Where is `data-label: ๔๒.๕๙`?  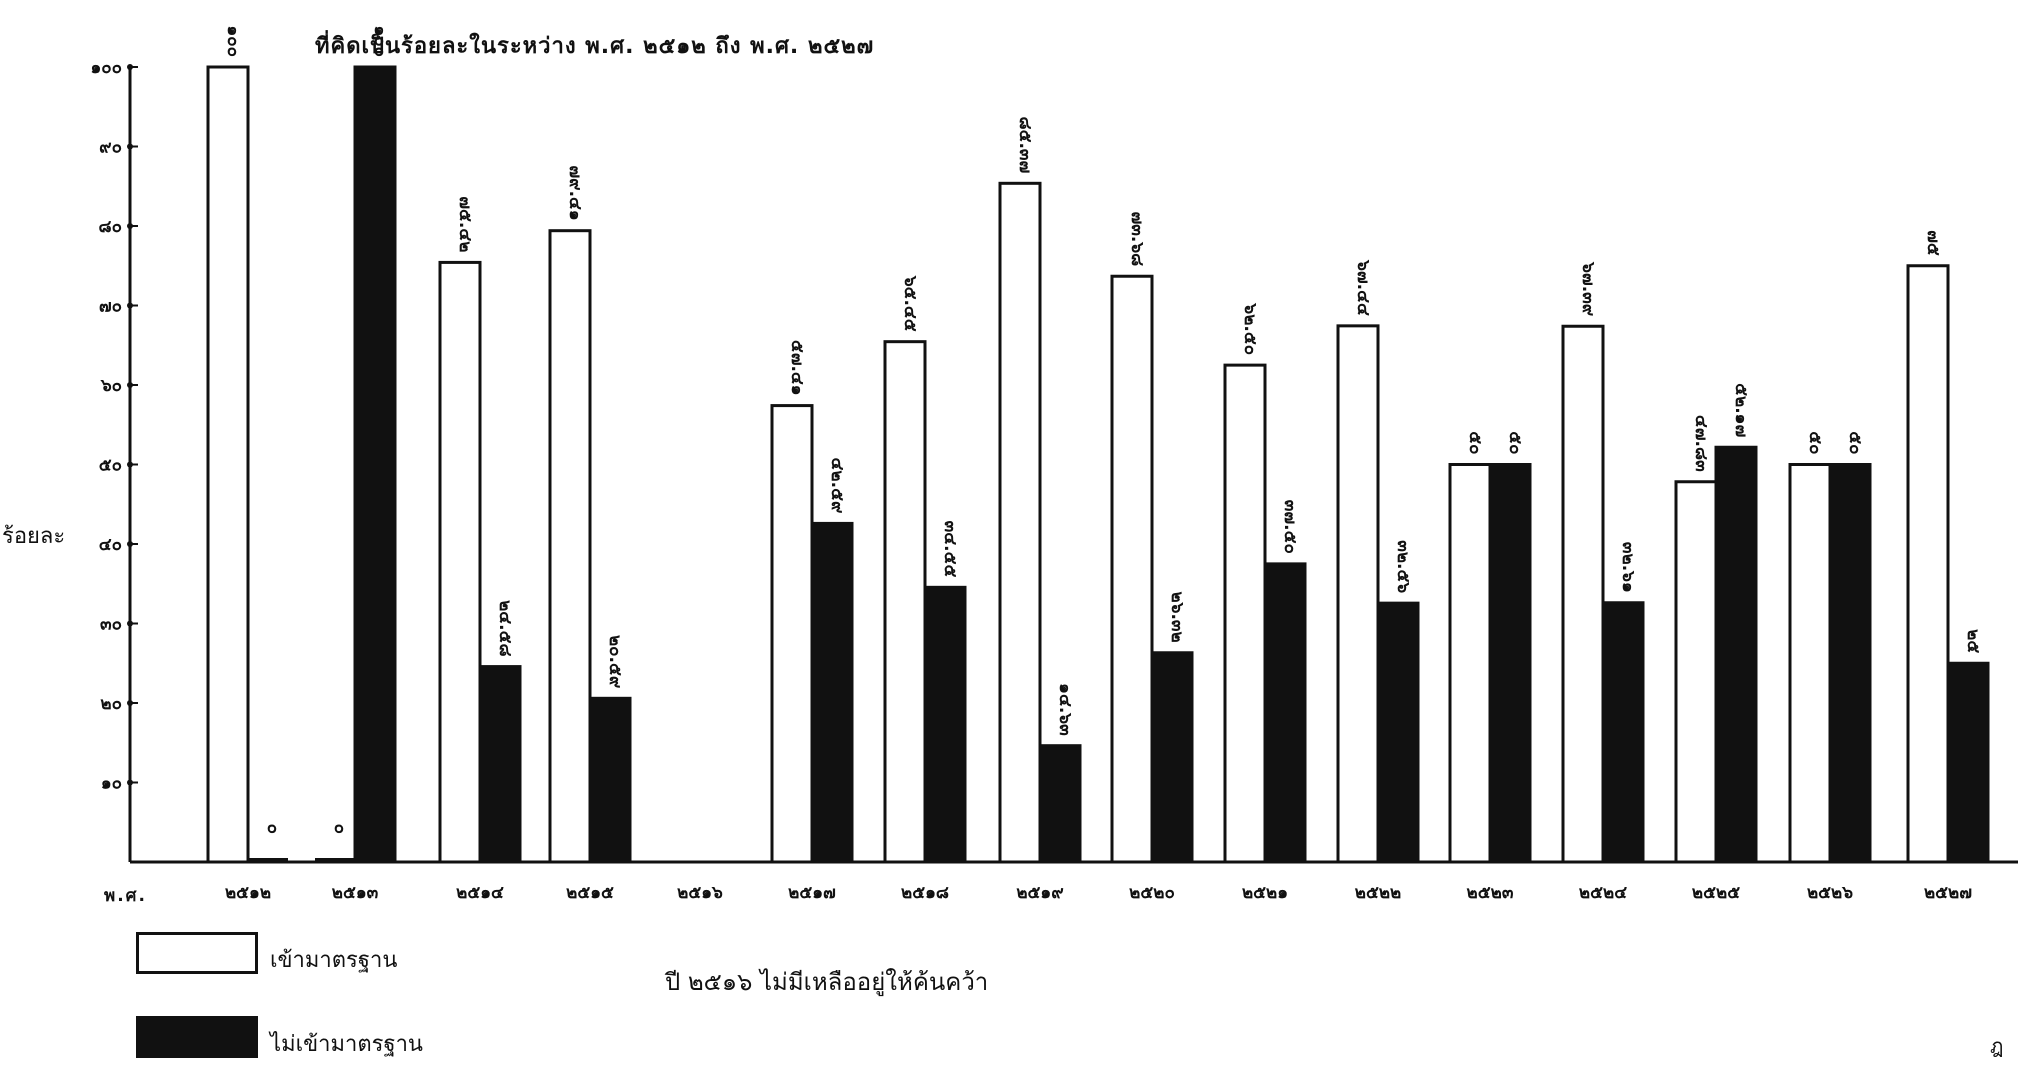
data-label: ๔๒.๕๙ is located at coordinates (837, 486).